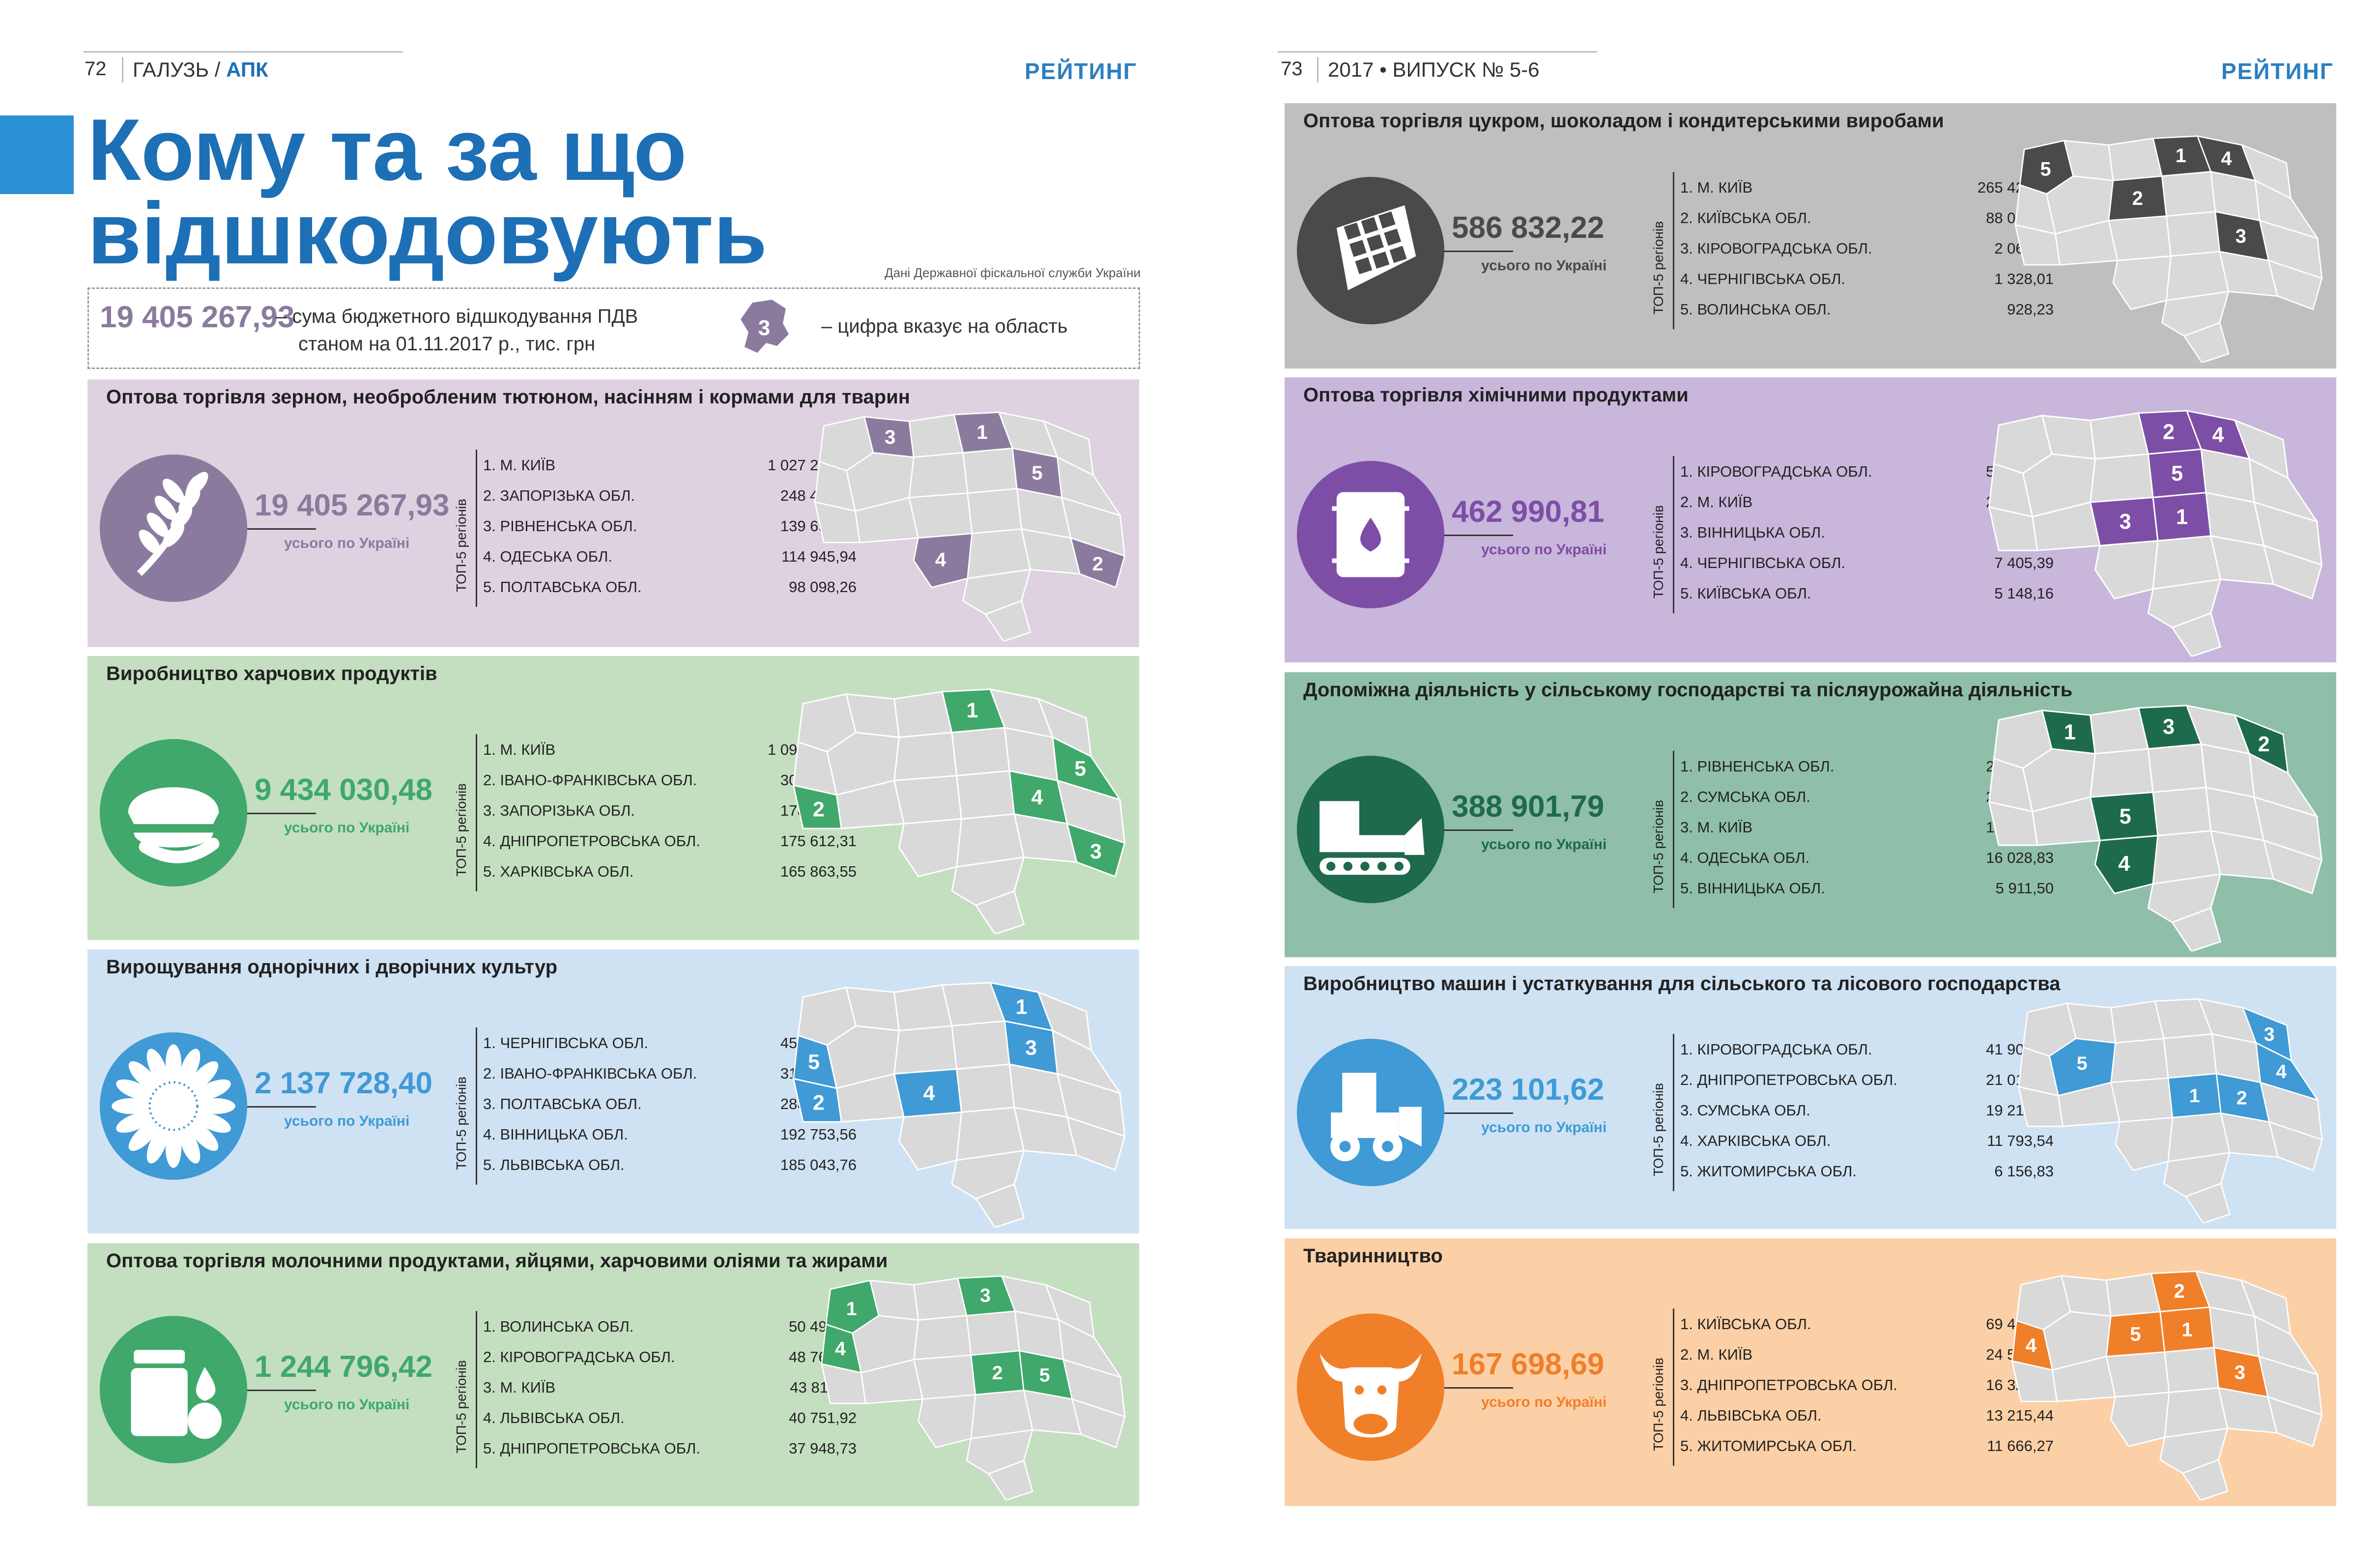 This screenshot has height=1567, width=2380. What do you see at coordinates (823, 1417) in the screenshot?
I see `region-value: 40 751,92` at bounding box center [823, 1417].